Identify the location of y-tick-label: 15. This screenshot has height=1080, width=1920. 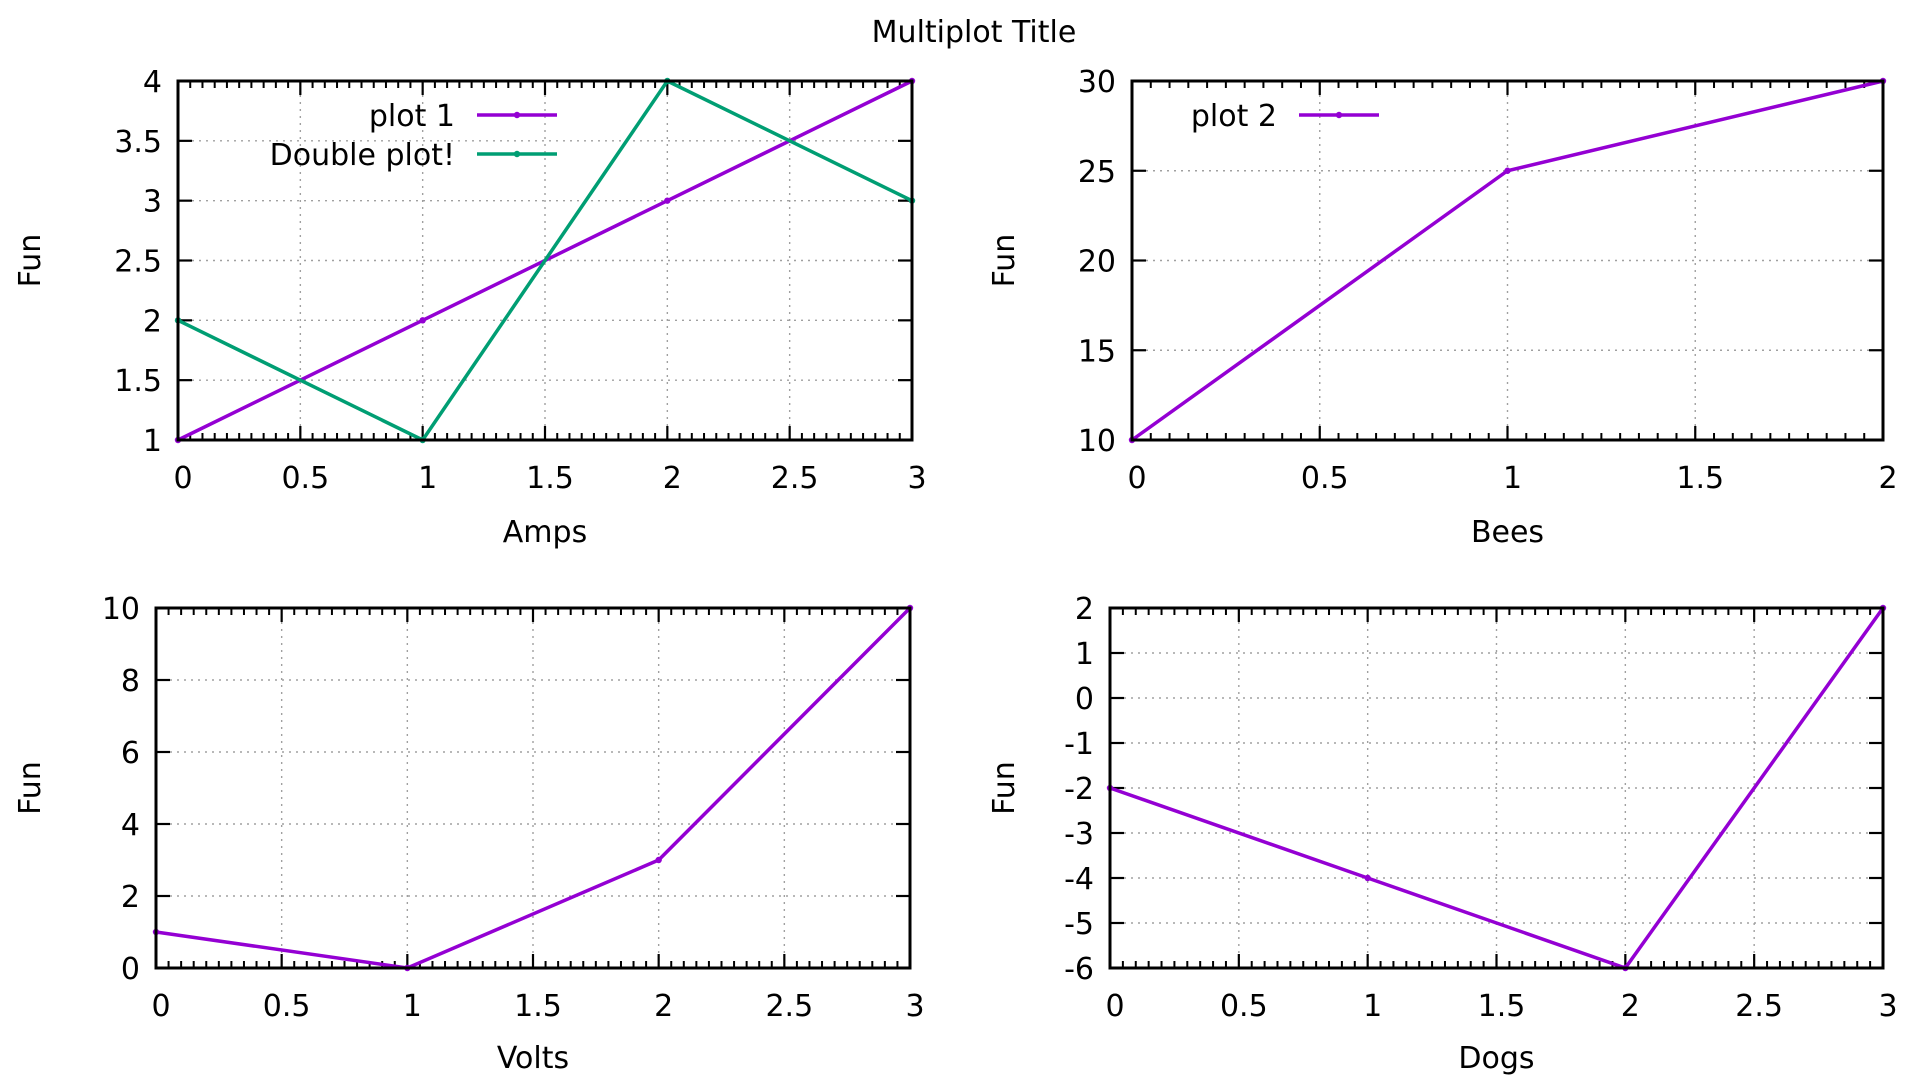
(1097, 351).